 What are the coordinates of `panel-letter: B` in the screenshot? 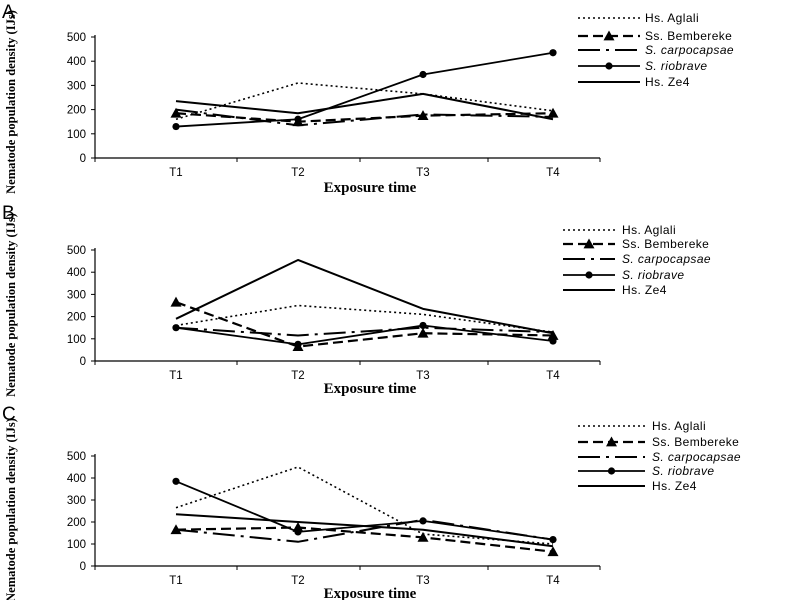 It's located at (8, 213).